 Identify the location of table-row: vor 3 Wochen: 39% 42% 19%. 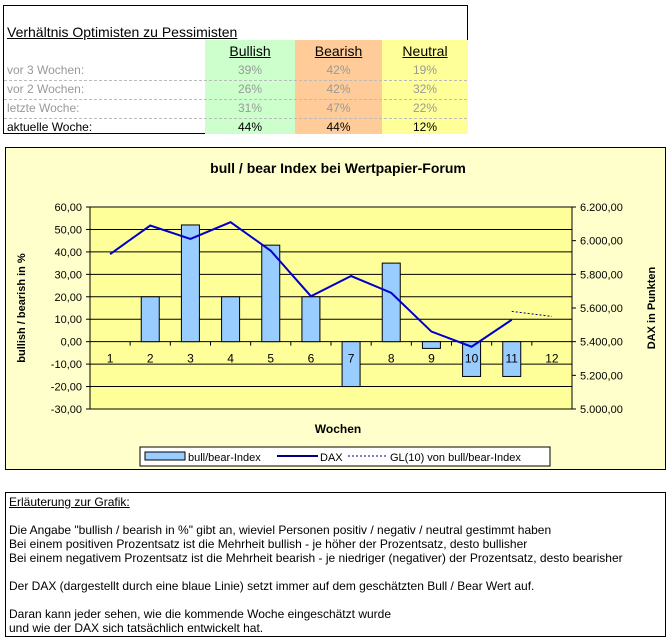
(235, 71).